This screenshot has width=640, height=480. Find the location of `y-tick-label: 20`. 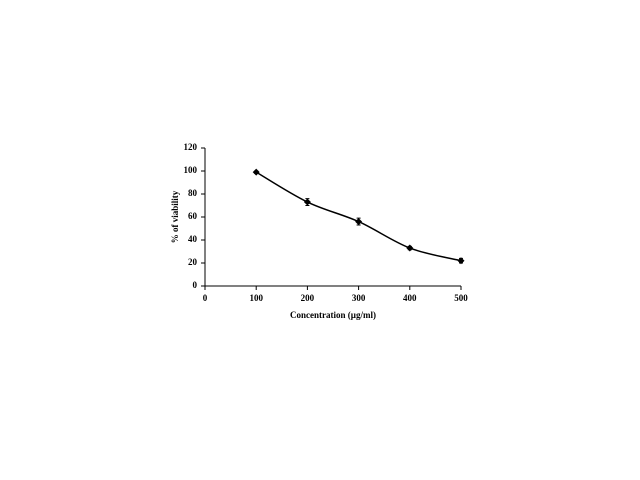

y-tick-label: 20 is located at coordinates (193, 262).